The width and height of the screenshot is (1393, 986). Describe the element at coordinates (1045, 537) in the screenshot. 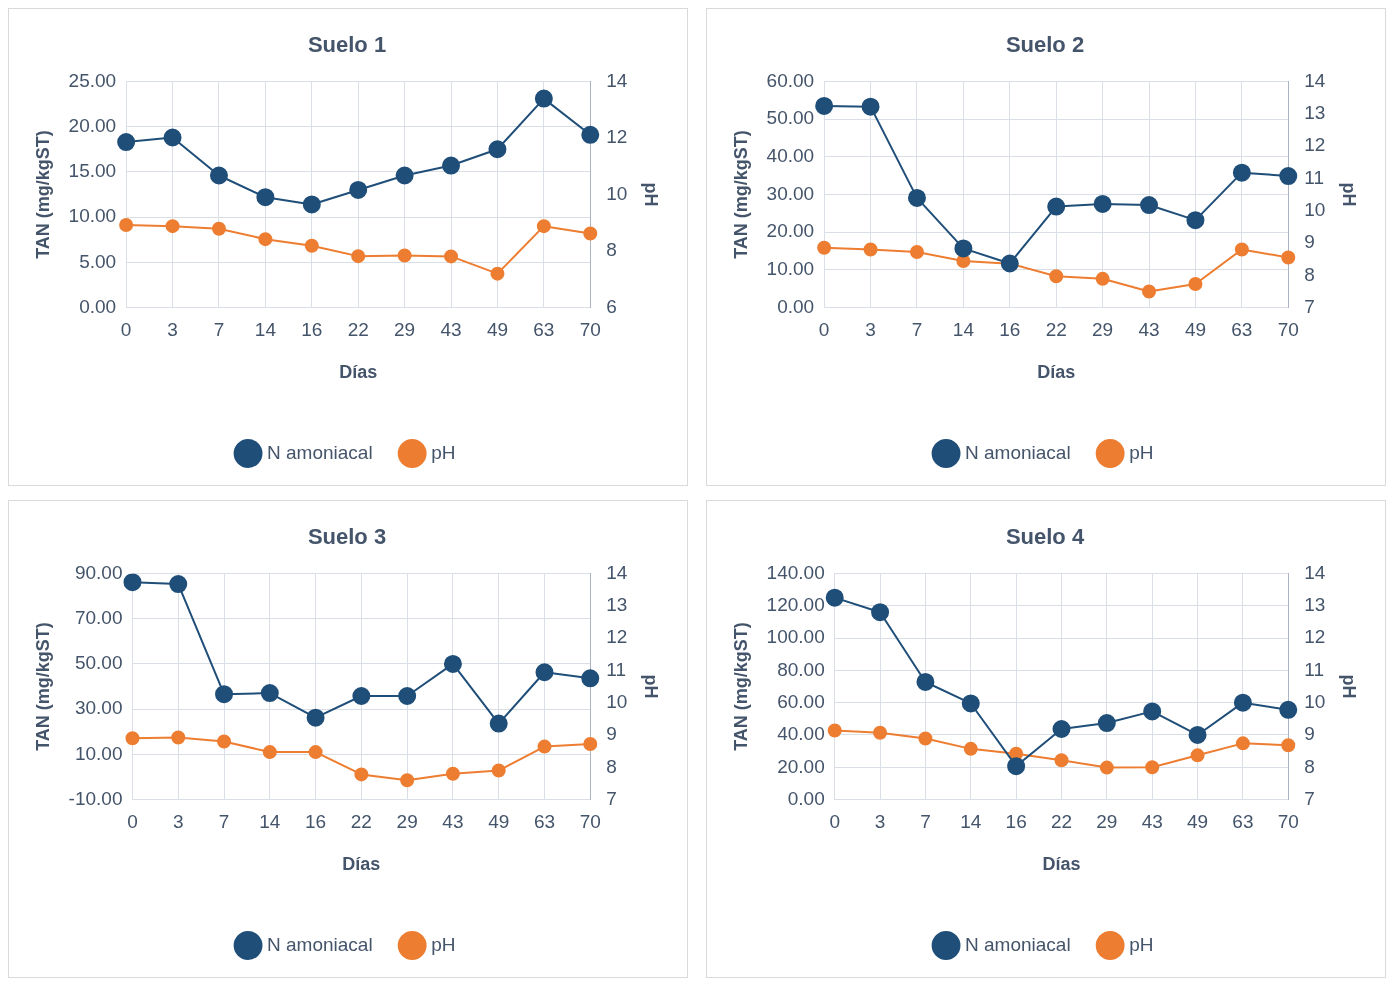

I see `chart-title: Suelo 4` at that location.